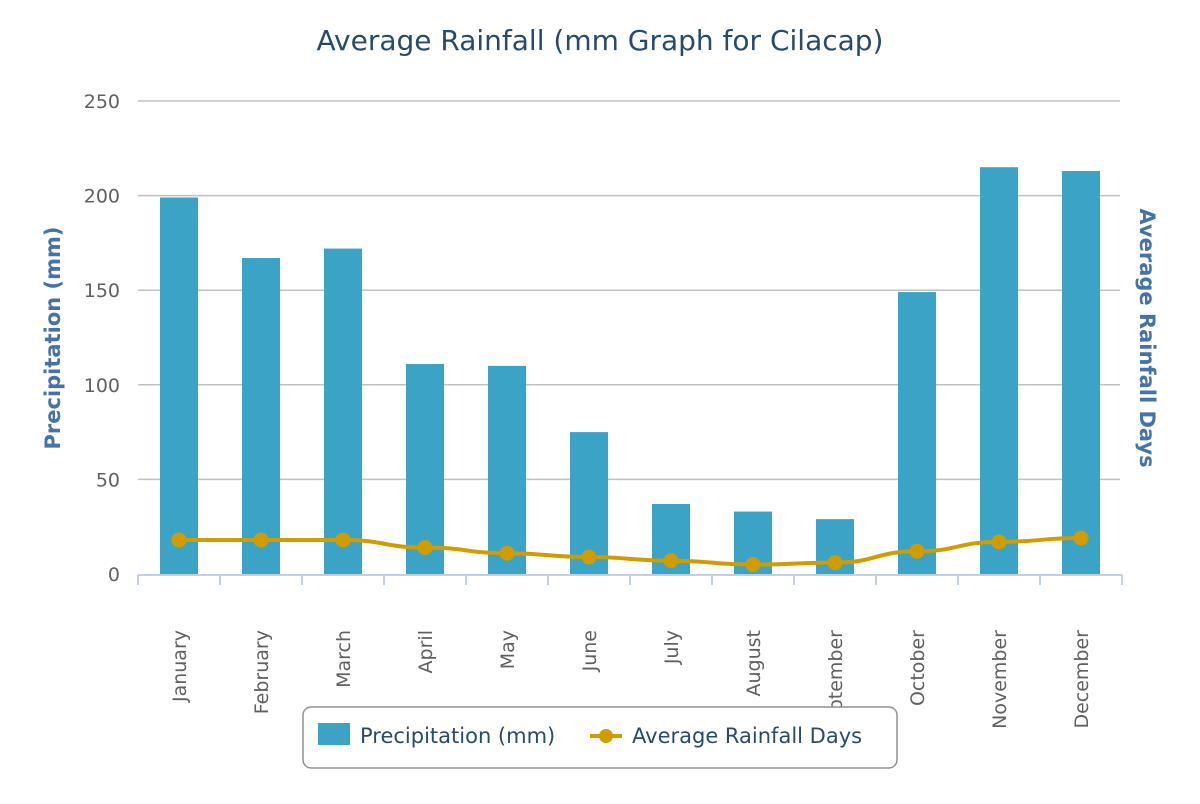 This screenshot has width=1200, height=804. Describe the element at coordinates (1082, 679) in the screenshot. I see `x-tick-label: December` at that location.